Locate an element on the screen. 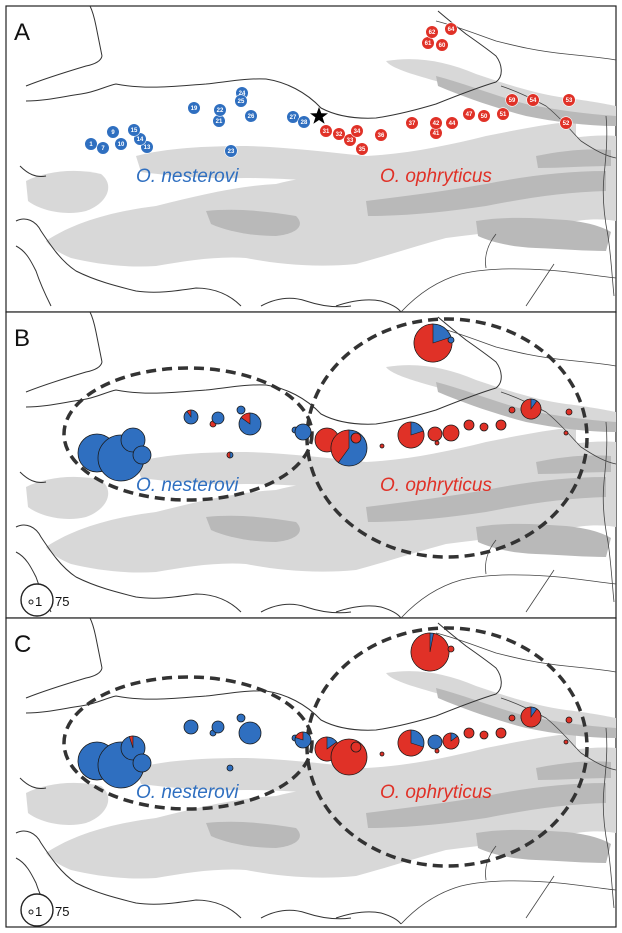  site-marker: 15 is located at coordinates (134, 130).